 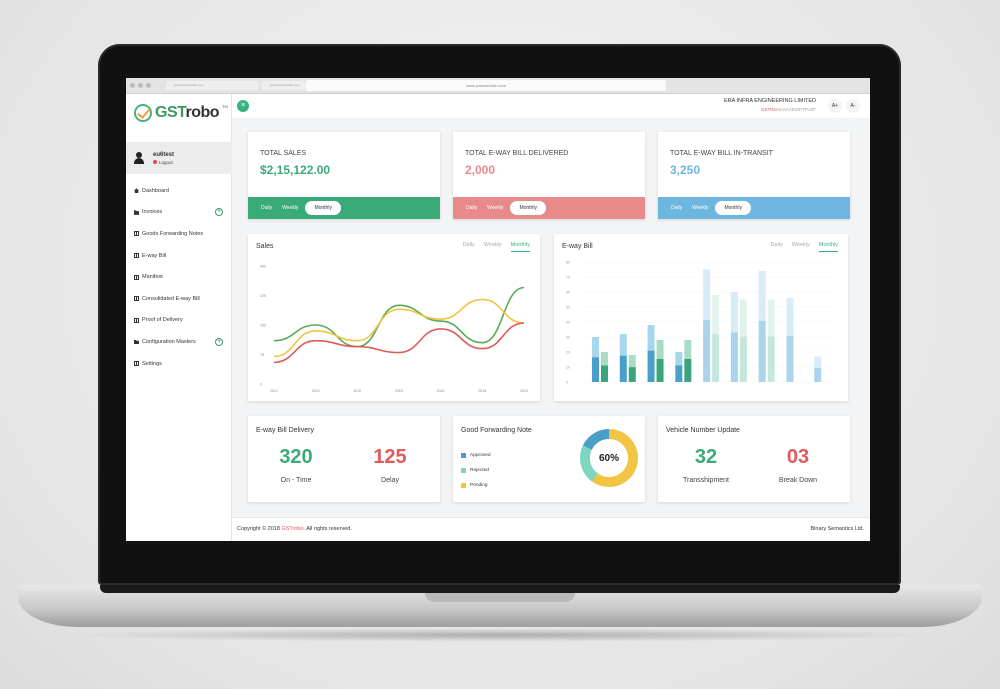 I want to click on sidebar-item-goods-forwarding-notes: Goods Forwarding Notes, so click(x=179, y=234).